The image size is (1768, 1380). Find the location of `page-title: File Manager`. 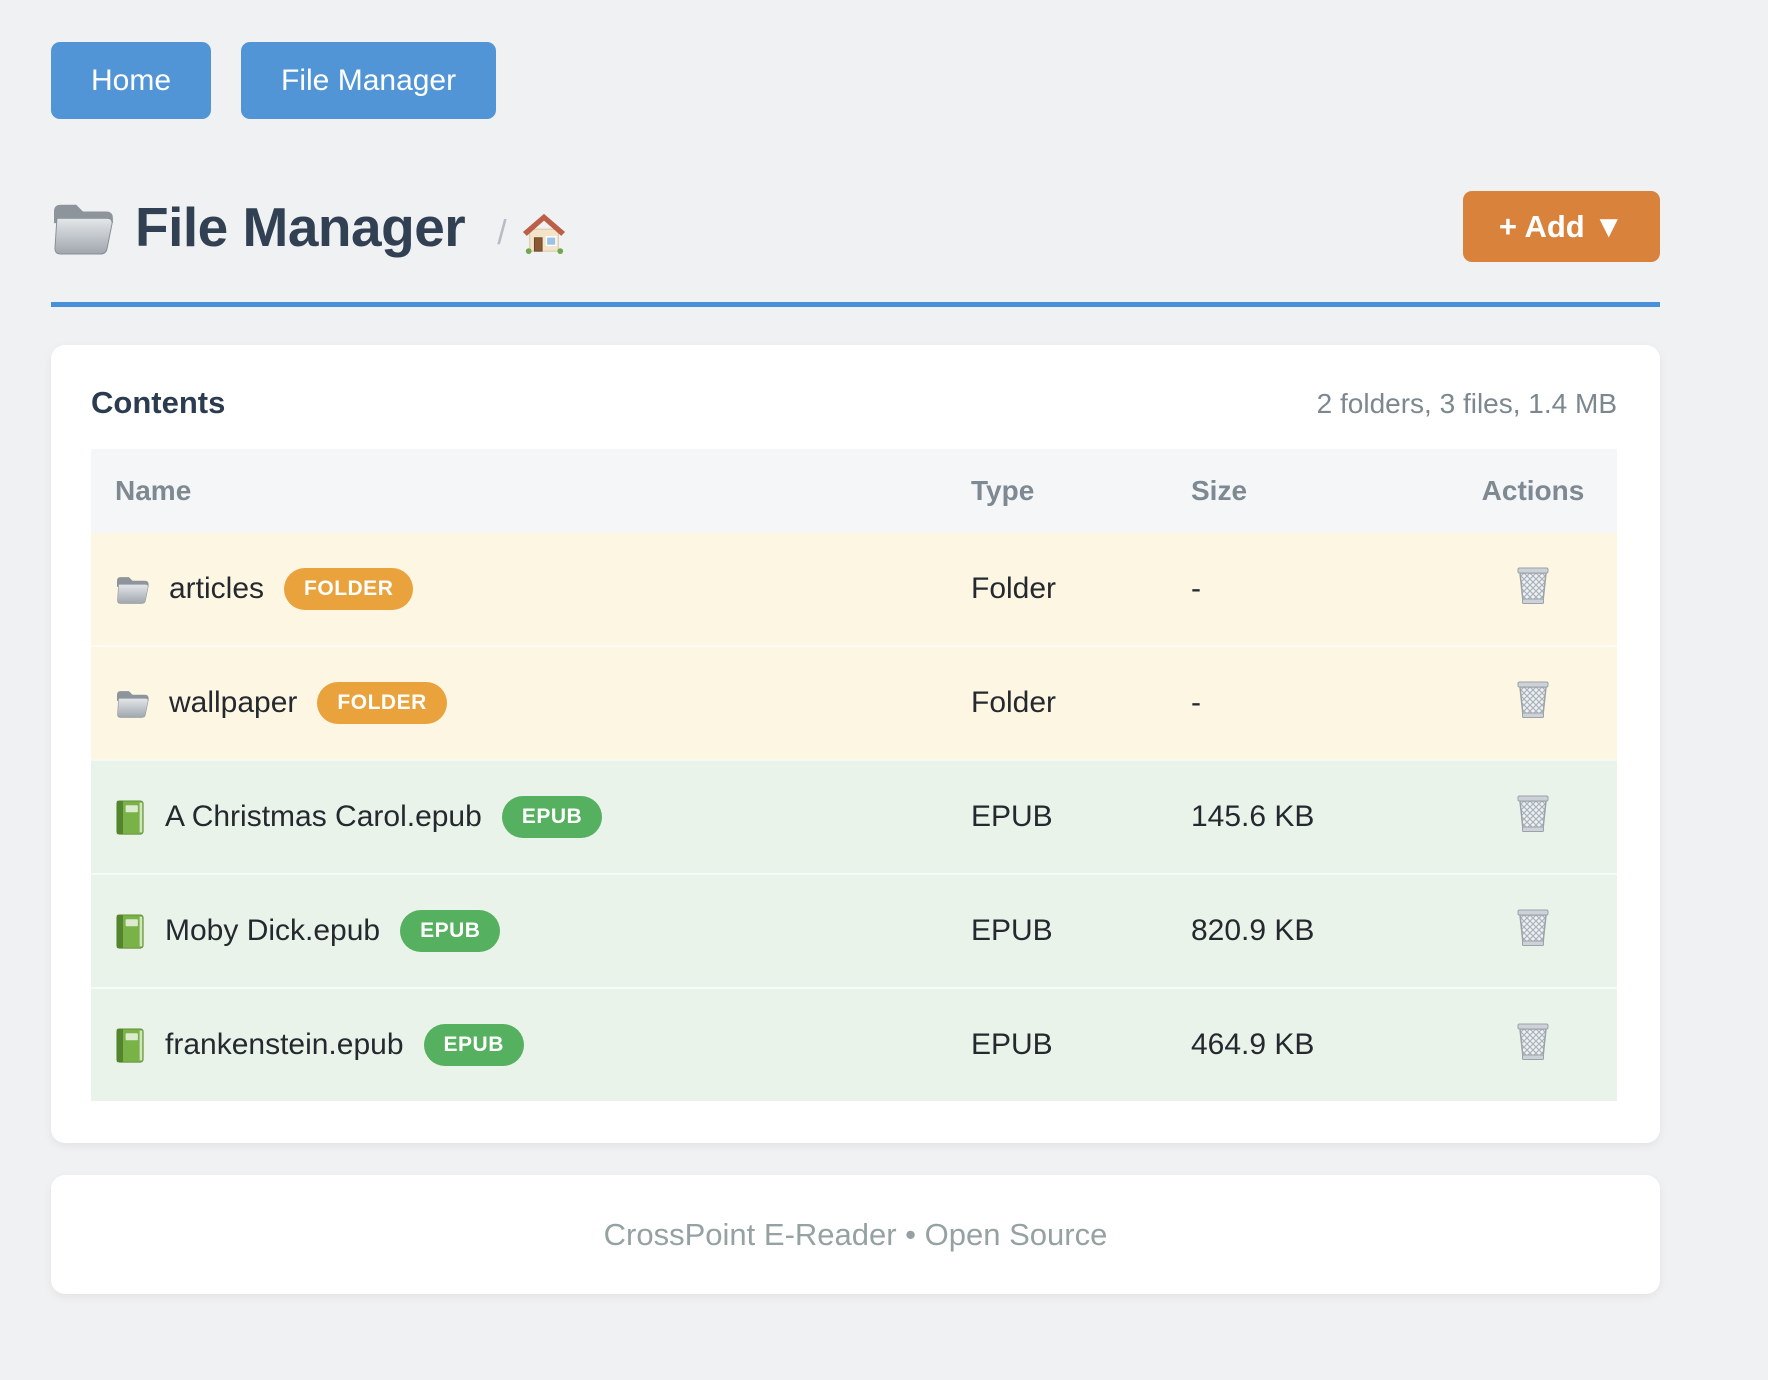

page-title: File Manager is located at coordinates (300, 226).